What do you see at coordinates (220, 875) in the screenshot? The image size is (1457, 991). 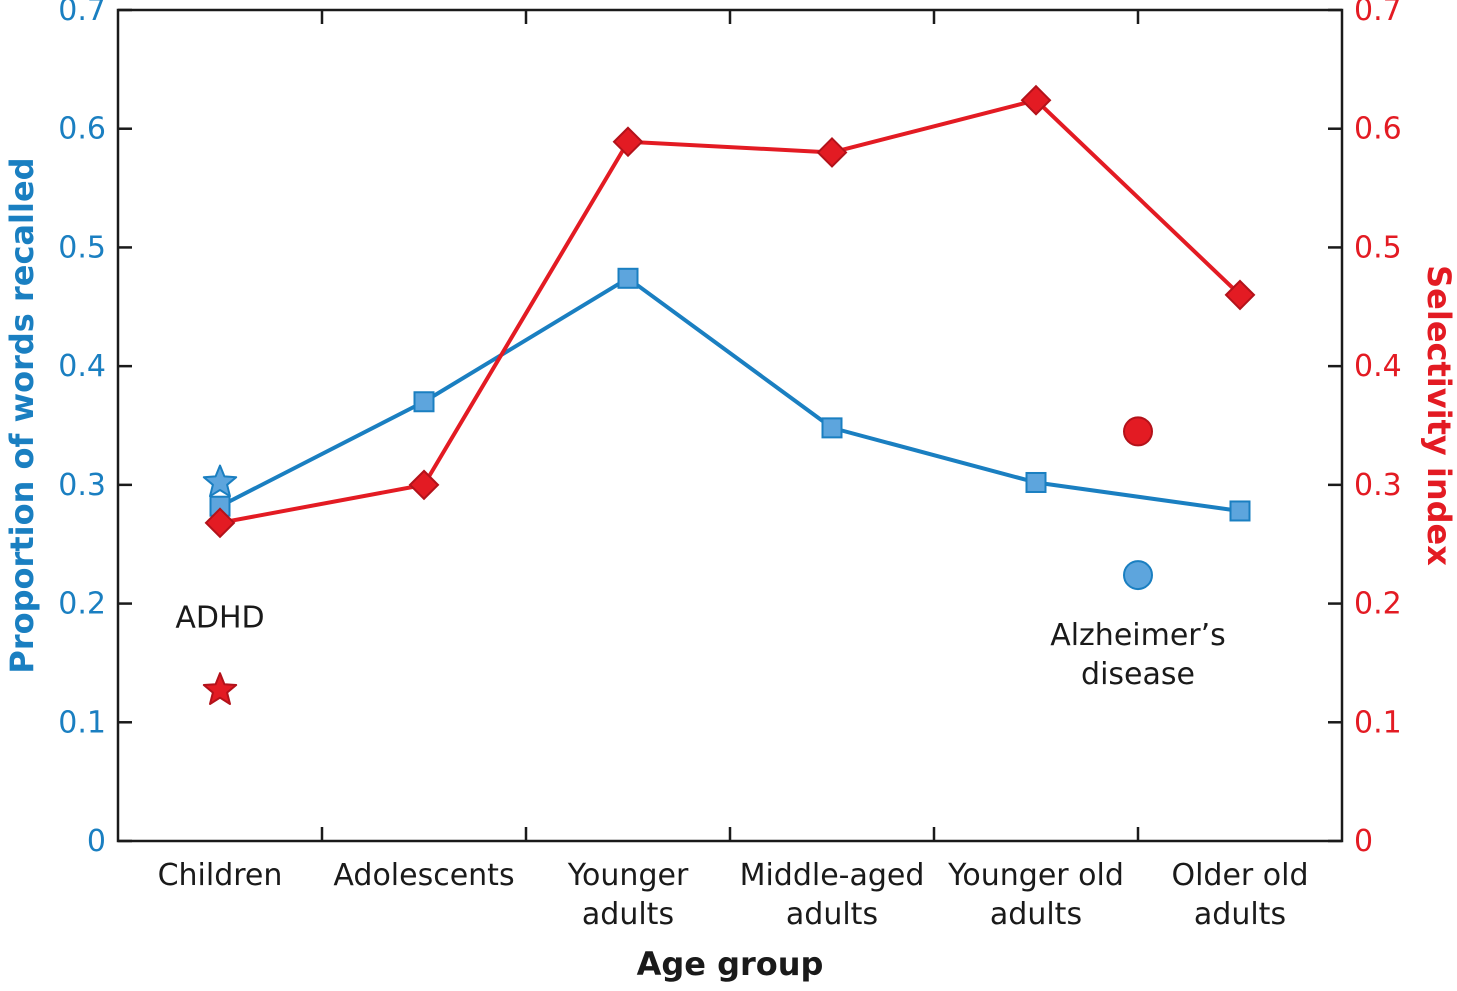 I see `x-tick-label: Children` at bounding box center [220, 875].